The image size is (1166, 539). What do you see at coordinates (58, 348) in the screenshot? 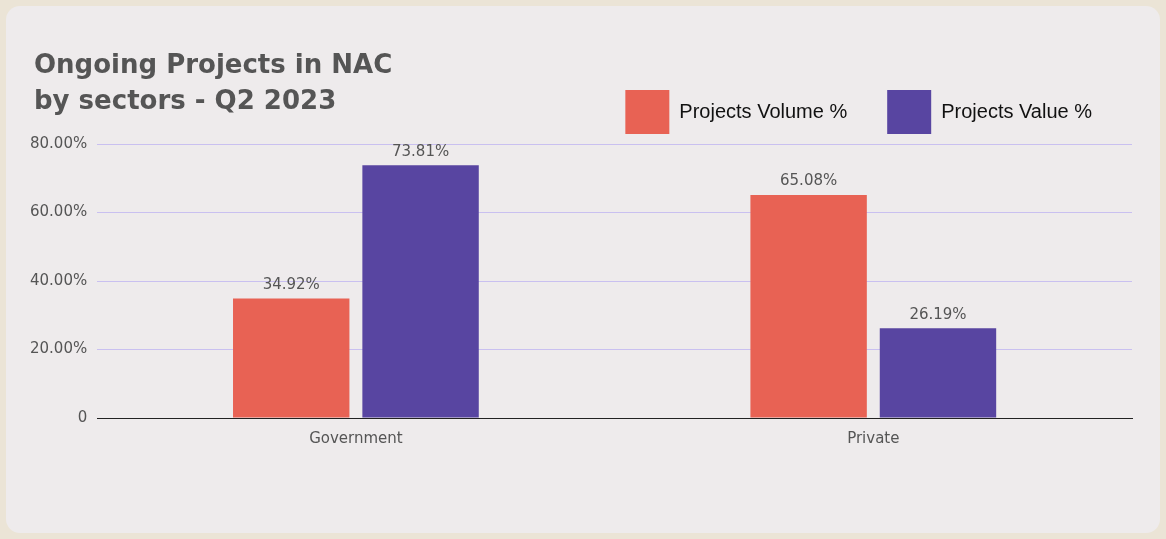
I see `y-tick-label: 20.00%` at bounding box center [58, 348].